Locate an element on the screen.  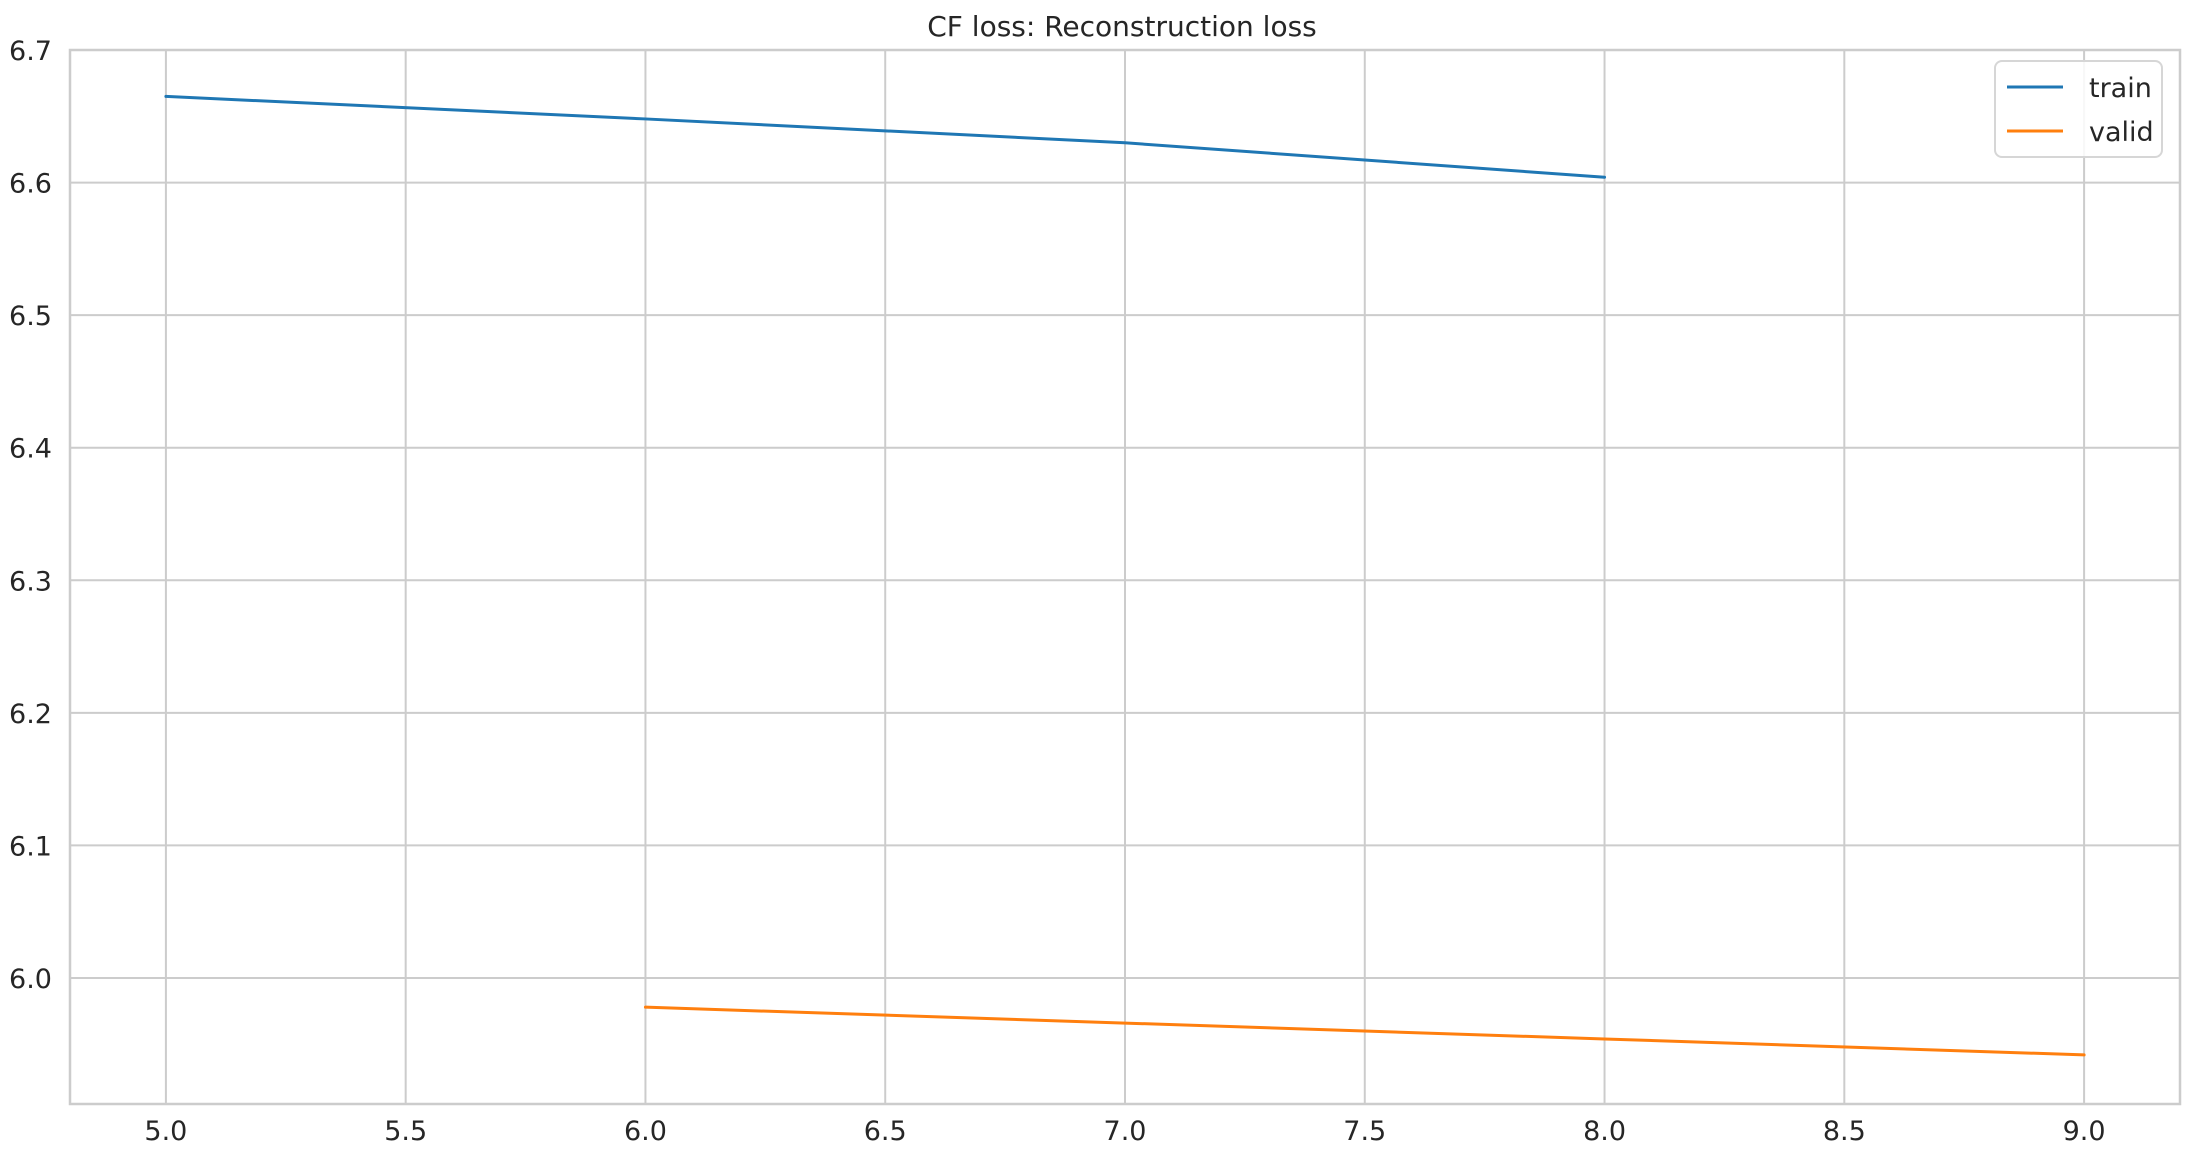
y-tick-label: 6.7 is located at coordinates (30, 51).